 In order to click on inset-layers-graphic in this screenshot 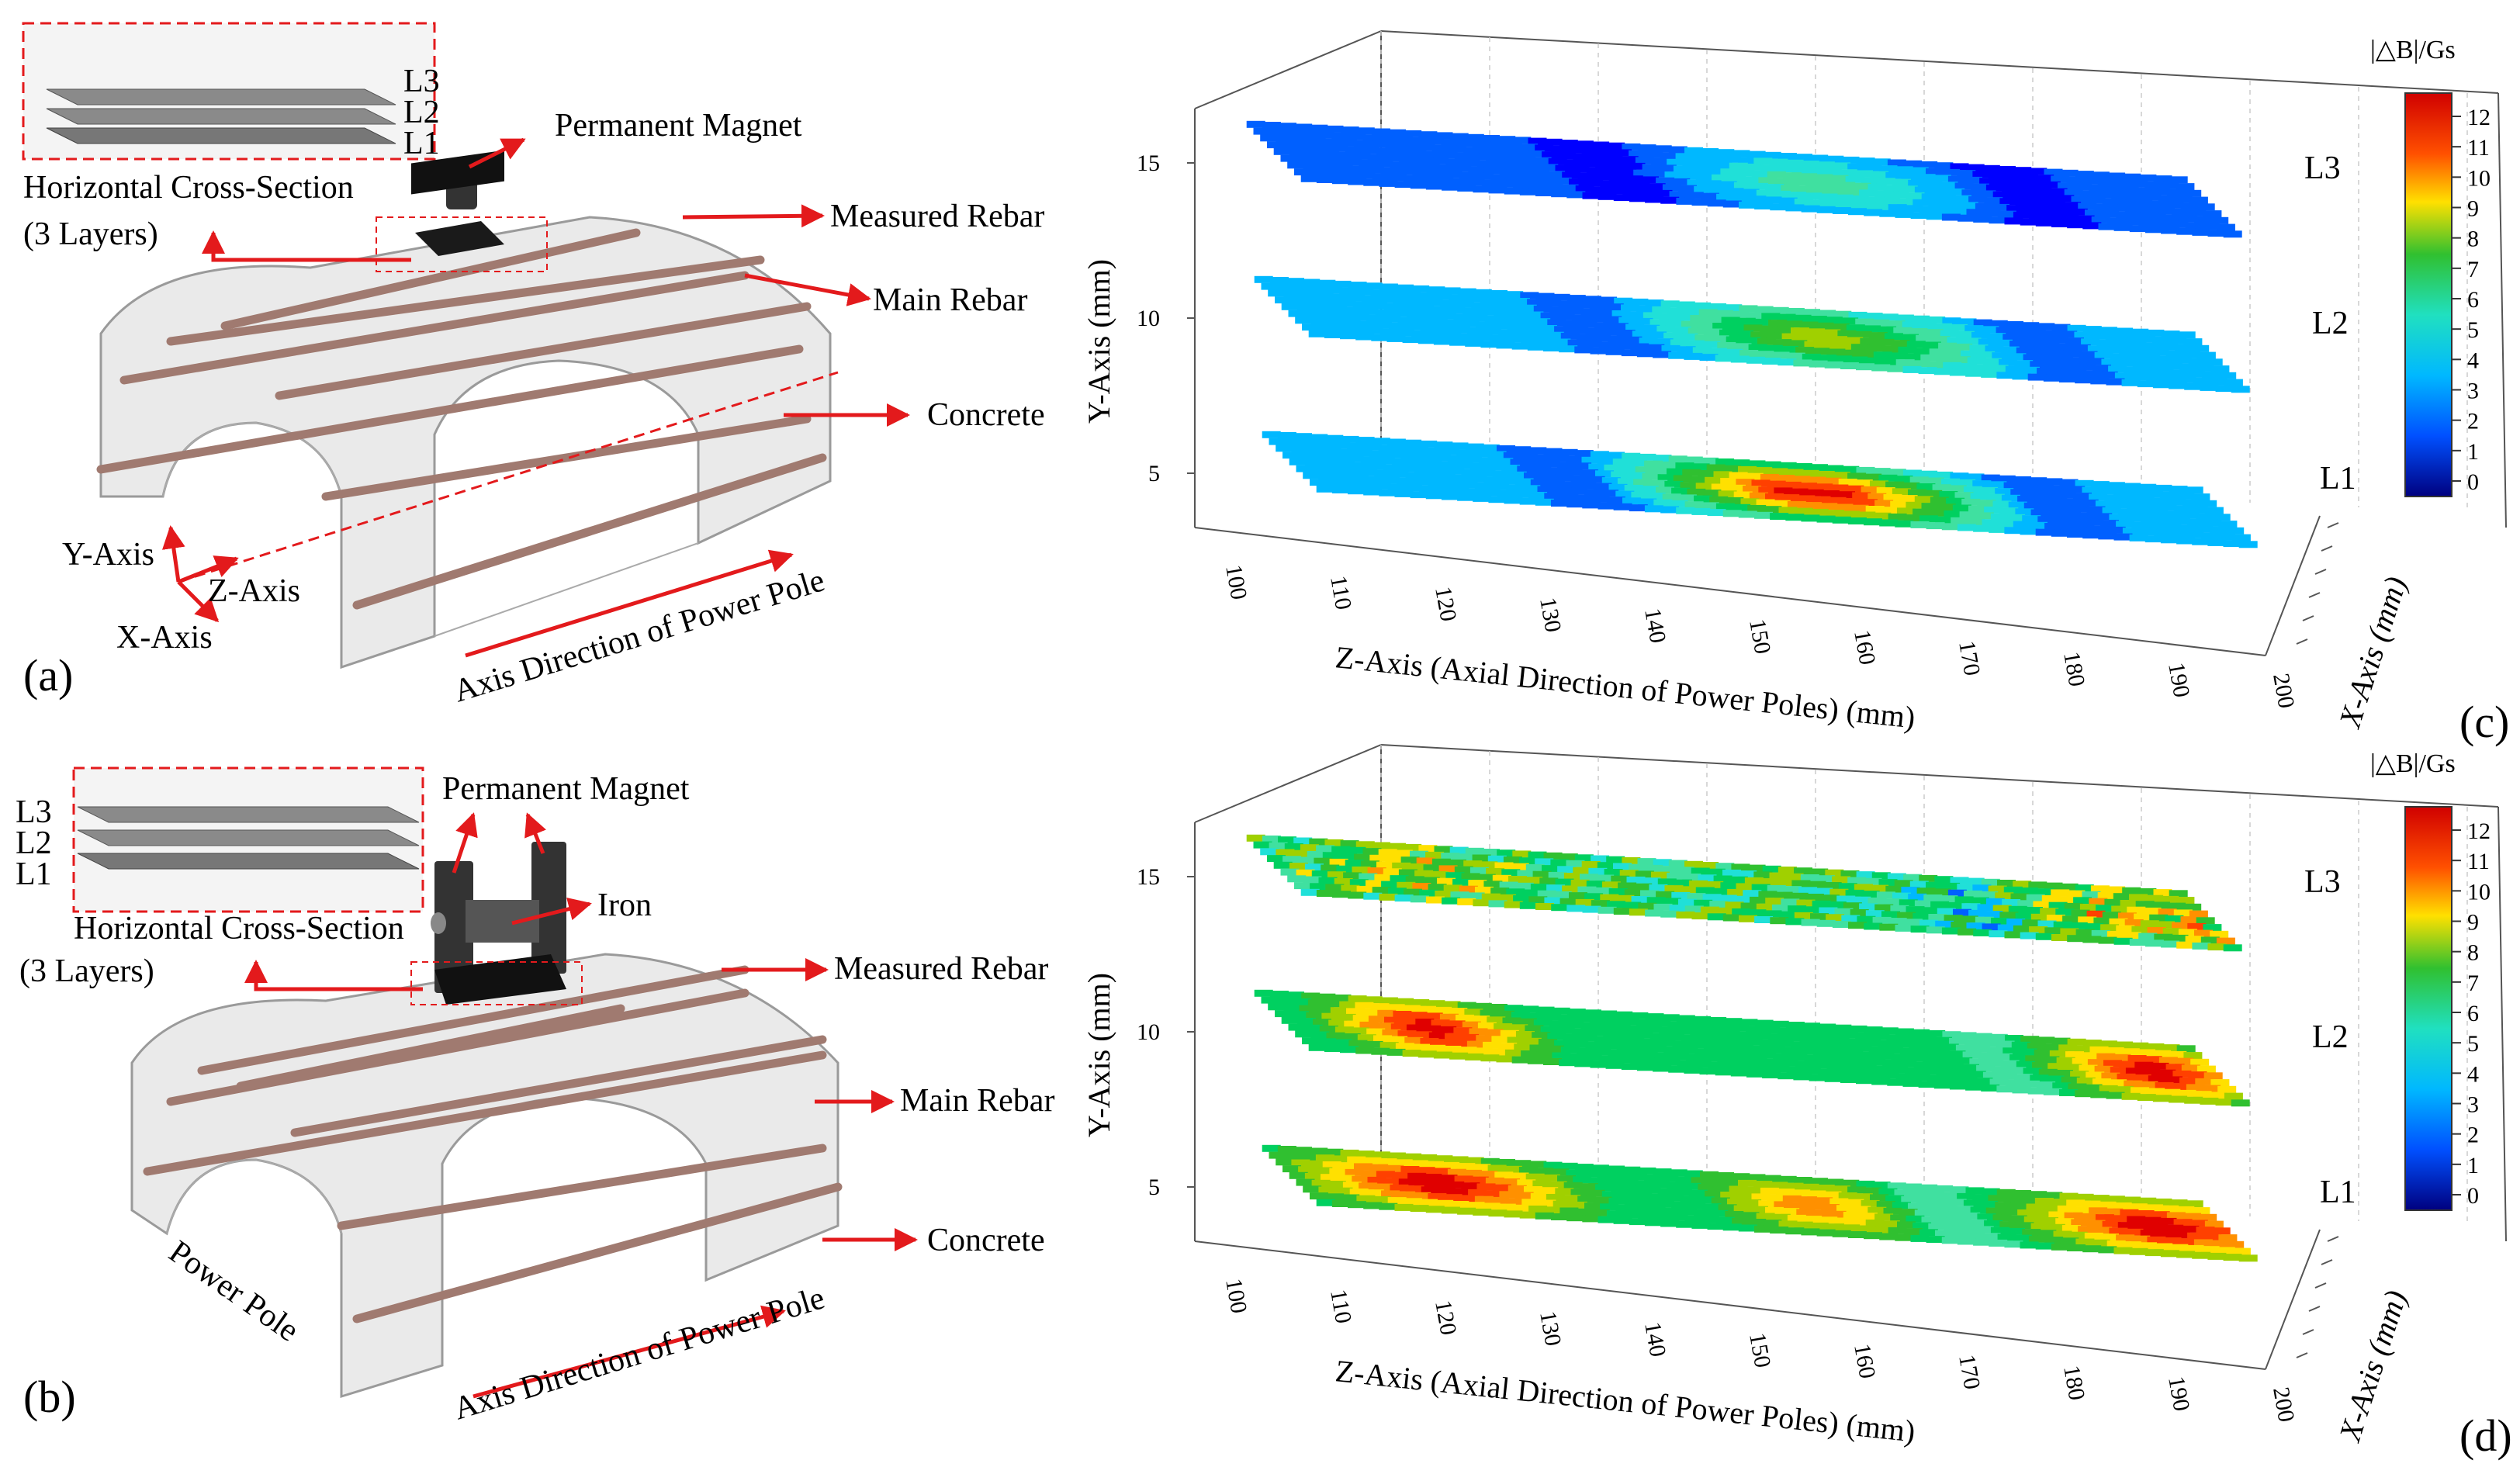, I will do `click(221, 116)`.